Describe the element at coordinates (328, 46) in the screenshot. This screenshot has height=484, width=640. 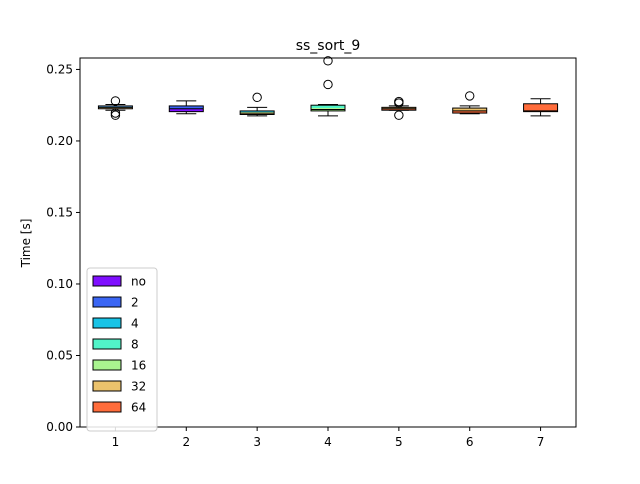
I see `chart-title: ss_sort_9` at that location.